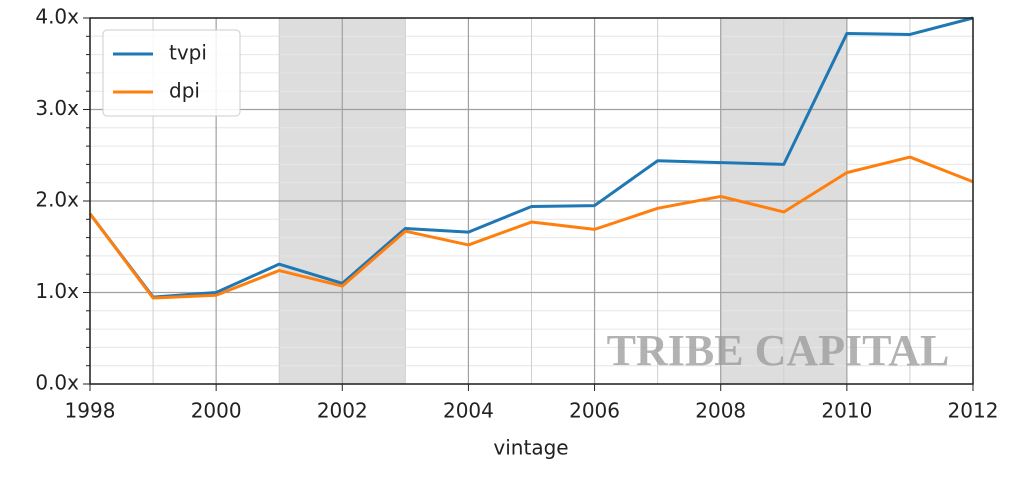  Describe the element at coordinates (594, 411) in the screenshot. I see `x-tick-label: 2006` at that location.